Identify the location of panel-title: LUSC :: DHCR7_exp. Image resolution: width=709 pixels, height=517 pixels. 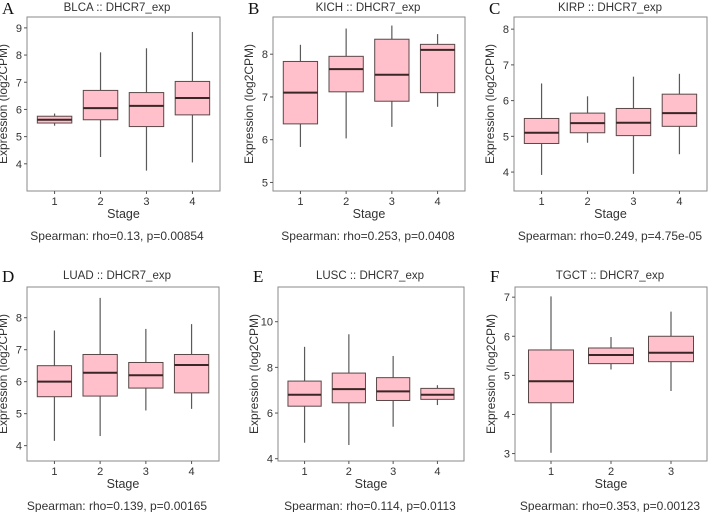
(370, 276).